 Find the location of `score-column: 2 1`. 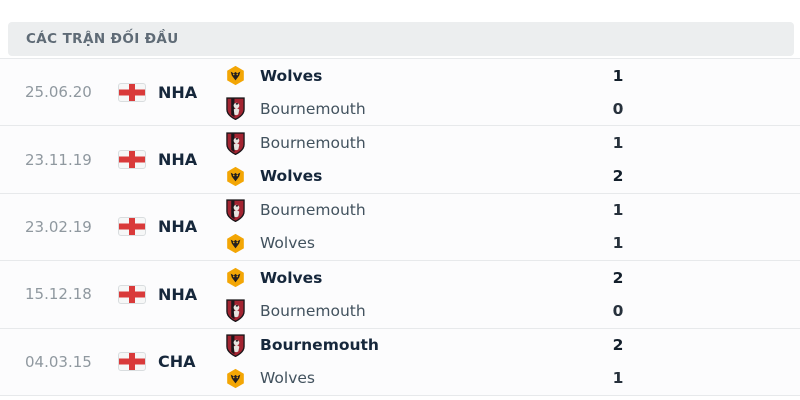

score-column: 2 1 is located at coordinates (618, 362).